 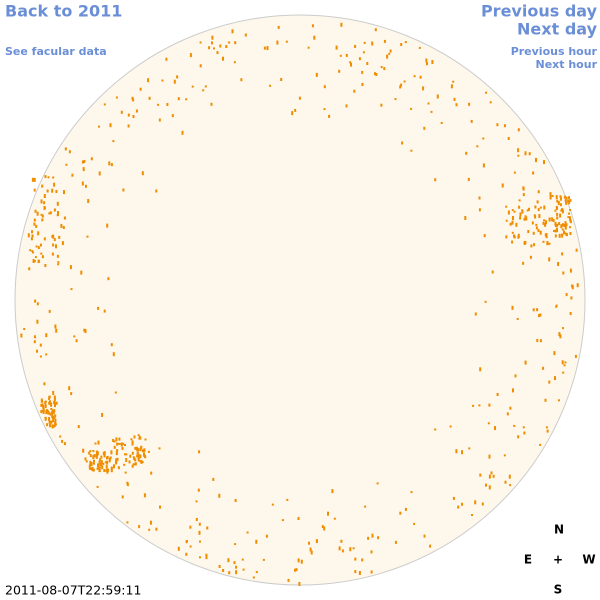 I want to click on previous-day-link: Previous day, so click(x=539, y=11).